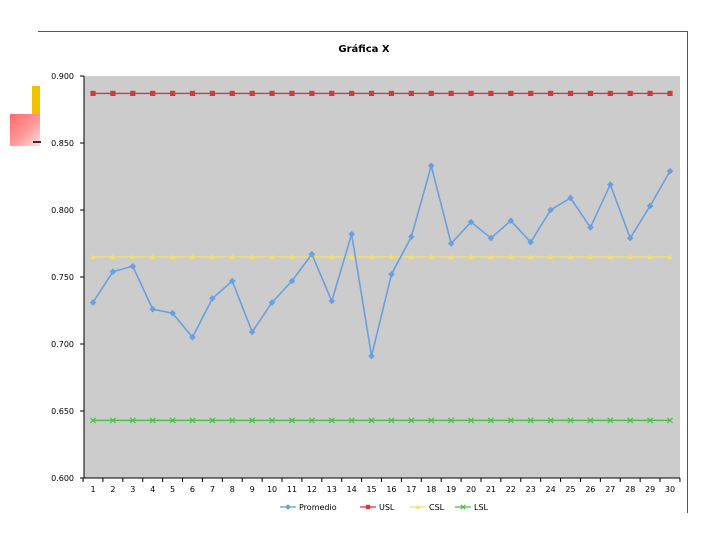  What do you see at coordinates (318, 507) in the screenshot?
I see `legend-label: Promedio` at bounding box center [318, 507].